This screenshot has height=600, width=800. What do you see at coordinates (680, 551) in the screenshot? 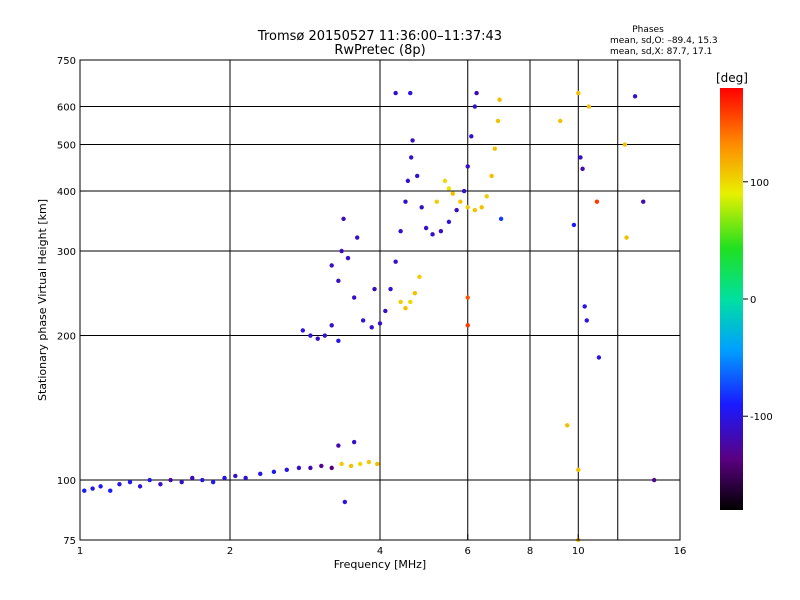
I see `x-tick-label: 16` at bounding box center [680, 551].